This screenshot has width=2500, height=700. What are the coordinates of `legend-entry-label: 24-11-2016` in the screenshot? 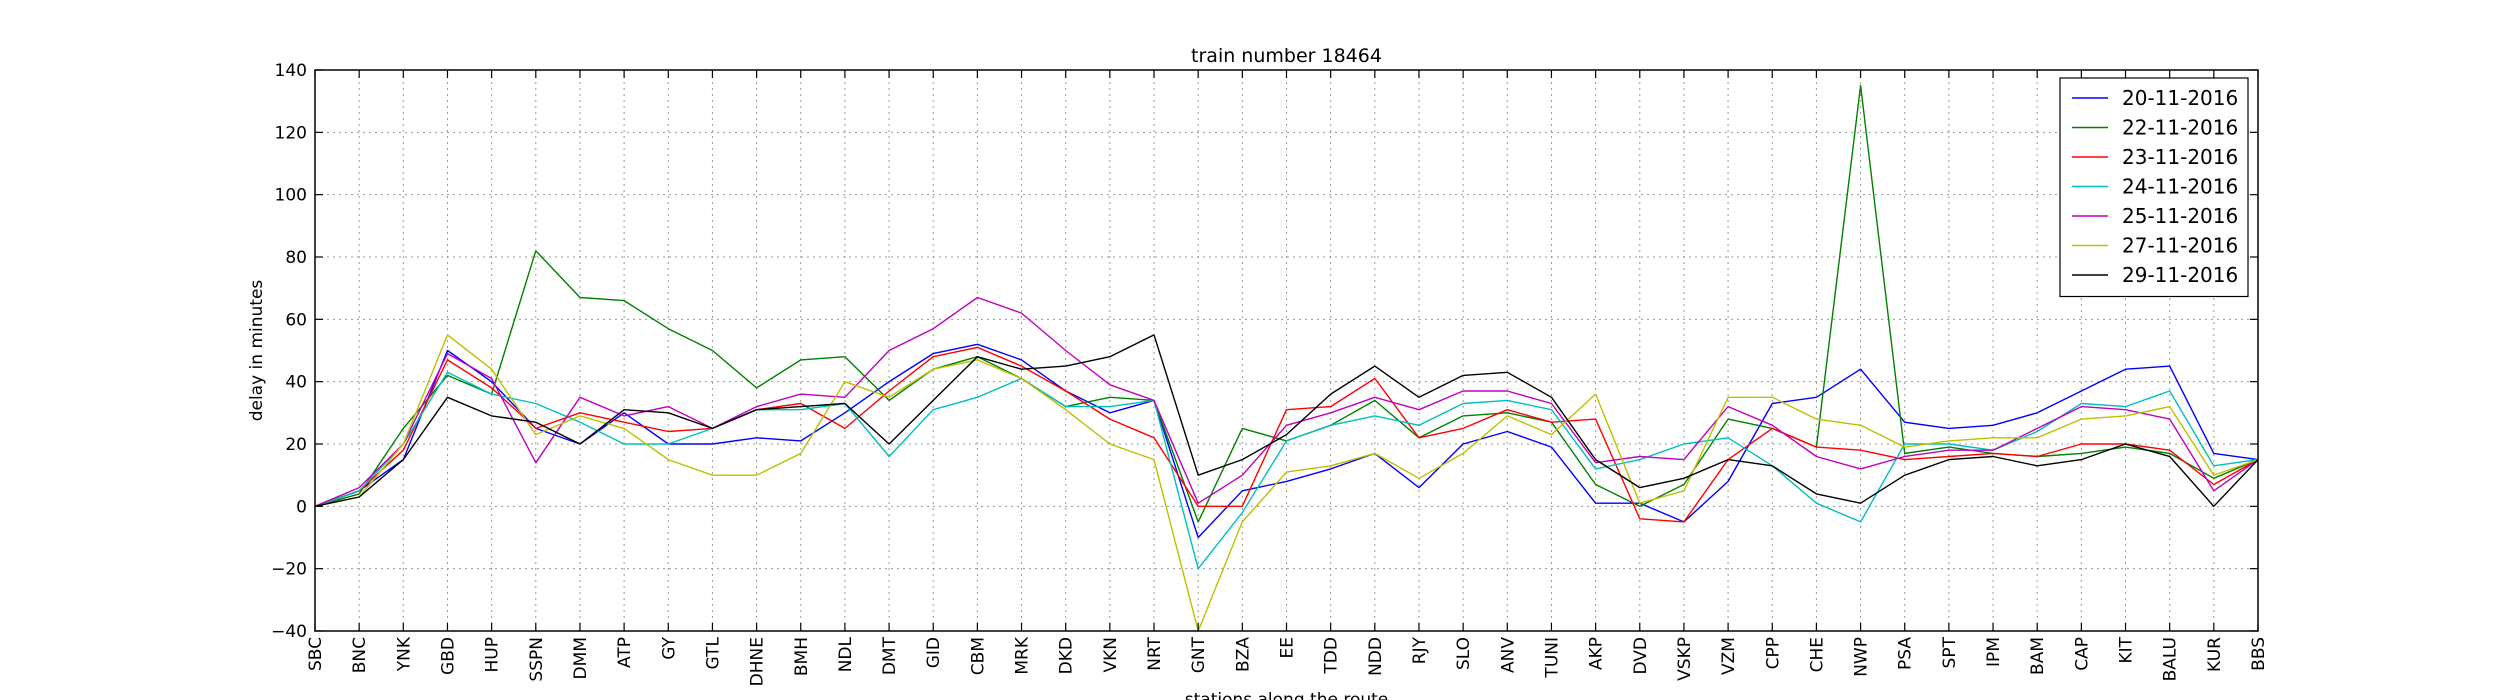 It's located at (2180, 187).